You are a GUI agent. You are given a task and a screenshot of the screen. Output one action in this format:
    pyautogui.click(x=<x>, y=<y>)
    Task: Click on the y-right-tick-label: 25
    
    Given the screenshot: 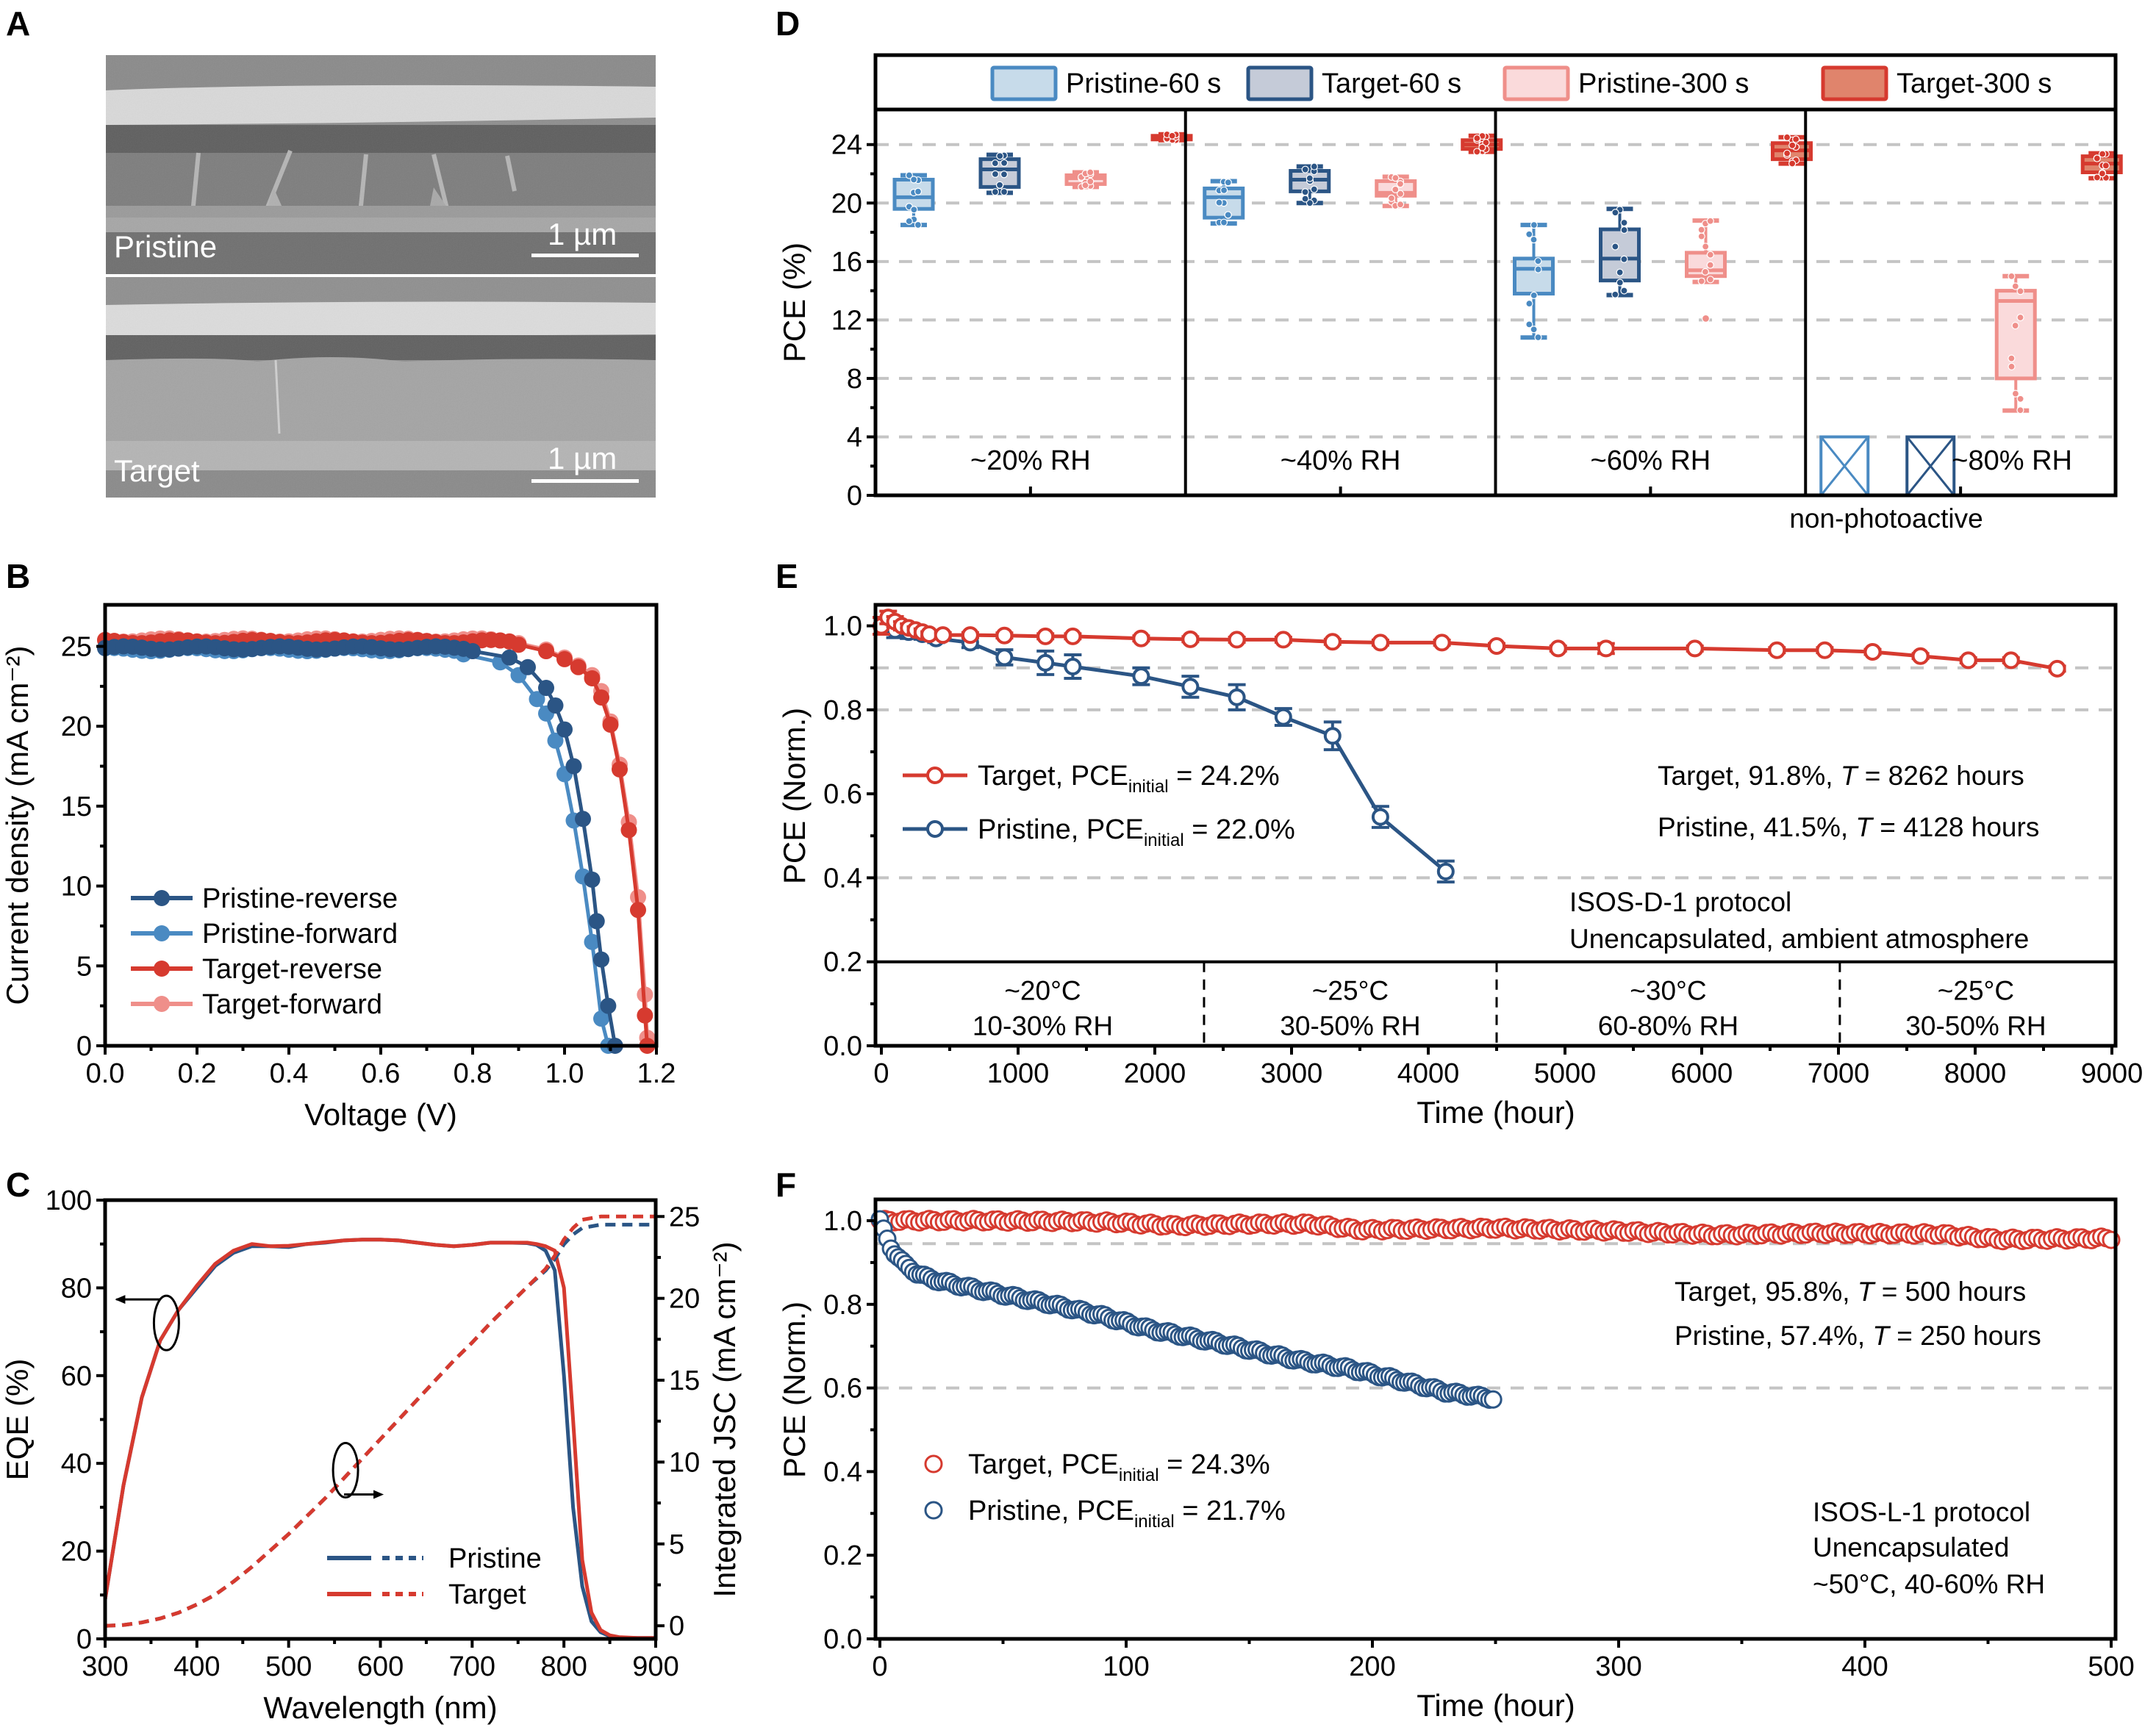 What is the action you would take?
    pyautogui.click(x=685, y=1217)
    